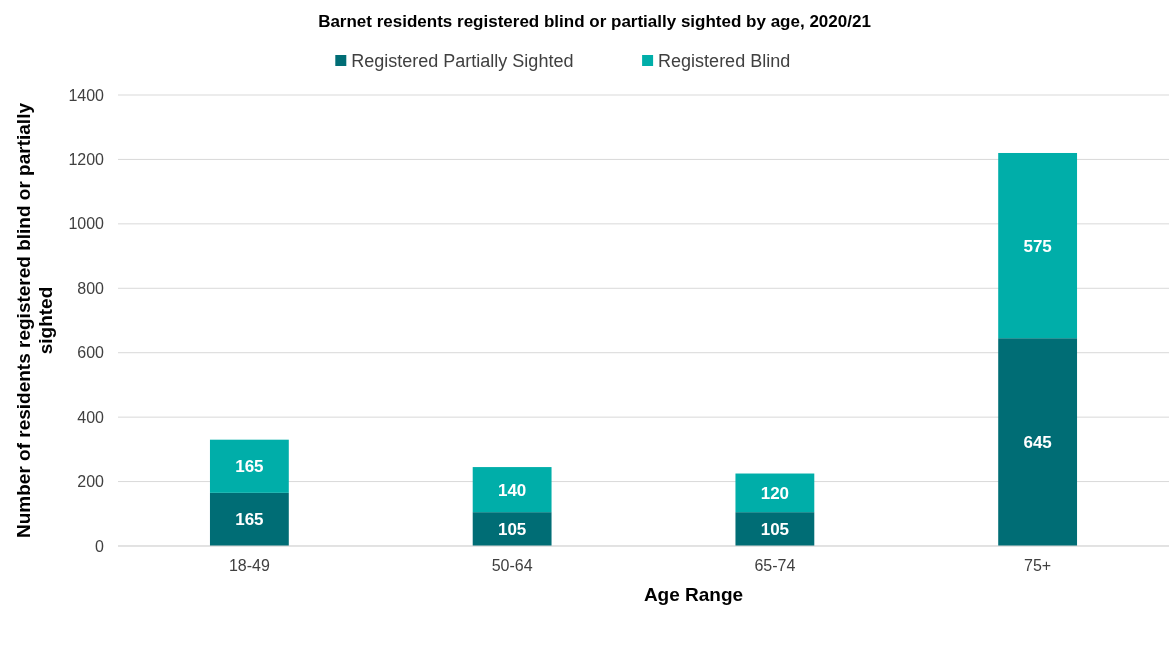  I want to click on y-axis-title: Number of residents registered blind or partially sighted, so click(34, 320).